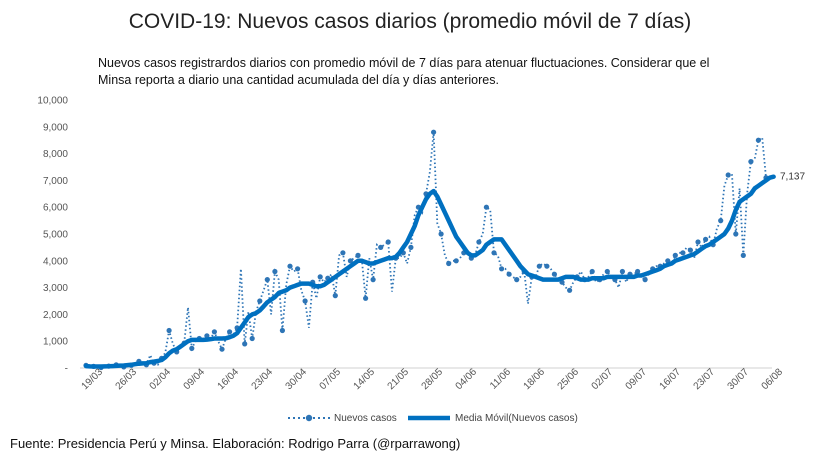 The width and height of the screenshot is (820, 461). What do you see at coordinates (500, 378) in the screenshot?
I see `x-tick-label: 11/06` at bounding box center [500, 378].